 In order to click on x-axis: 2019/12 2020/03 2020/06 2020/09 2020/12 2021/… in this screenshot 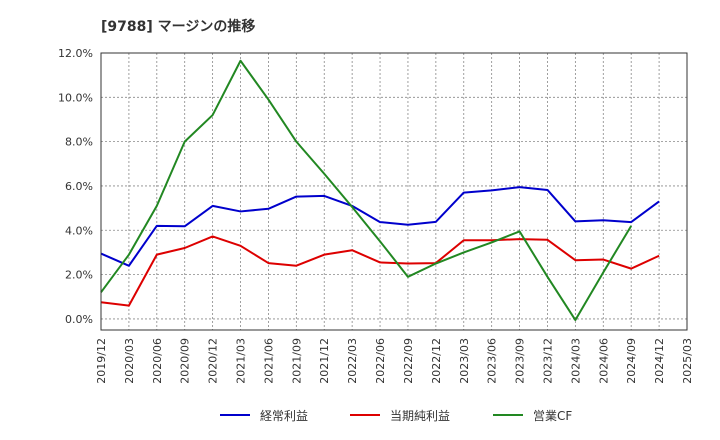, I will do `click(394, 361)`.